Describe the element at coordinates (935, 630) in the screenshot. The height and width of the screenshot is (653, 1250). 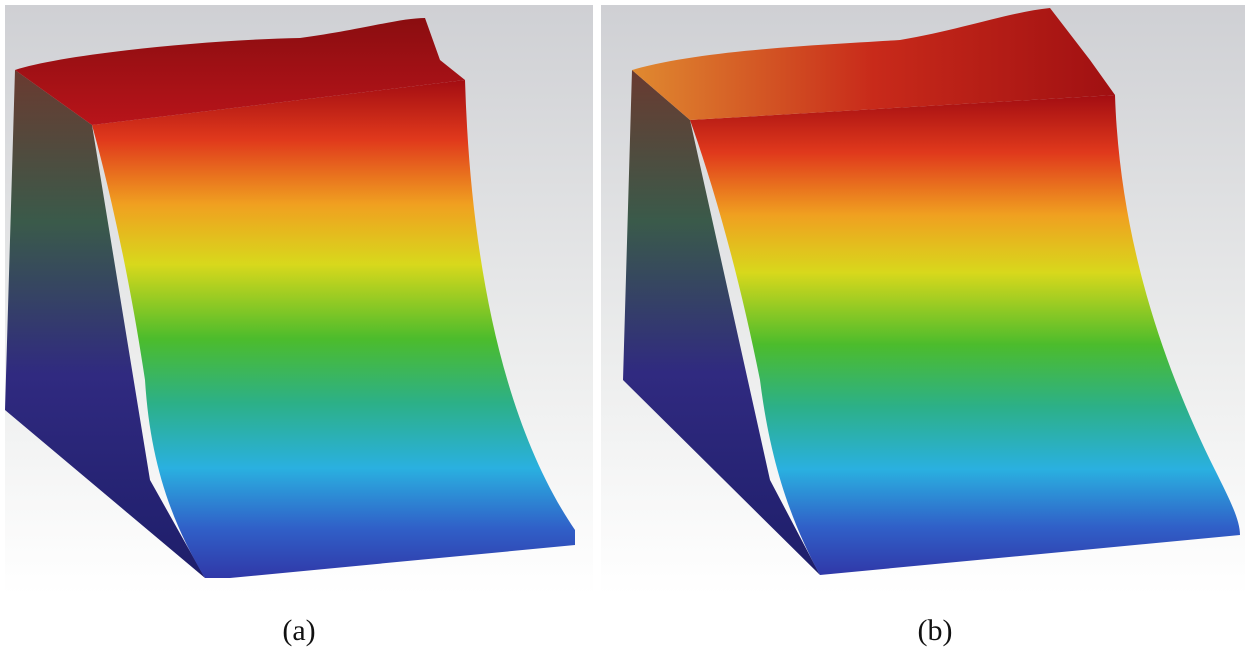
I see `panel-label: (b)` at that location.